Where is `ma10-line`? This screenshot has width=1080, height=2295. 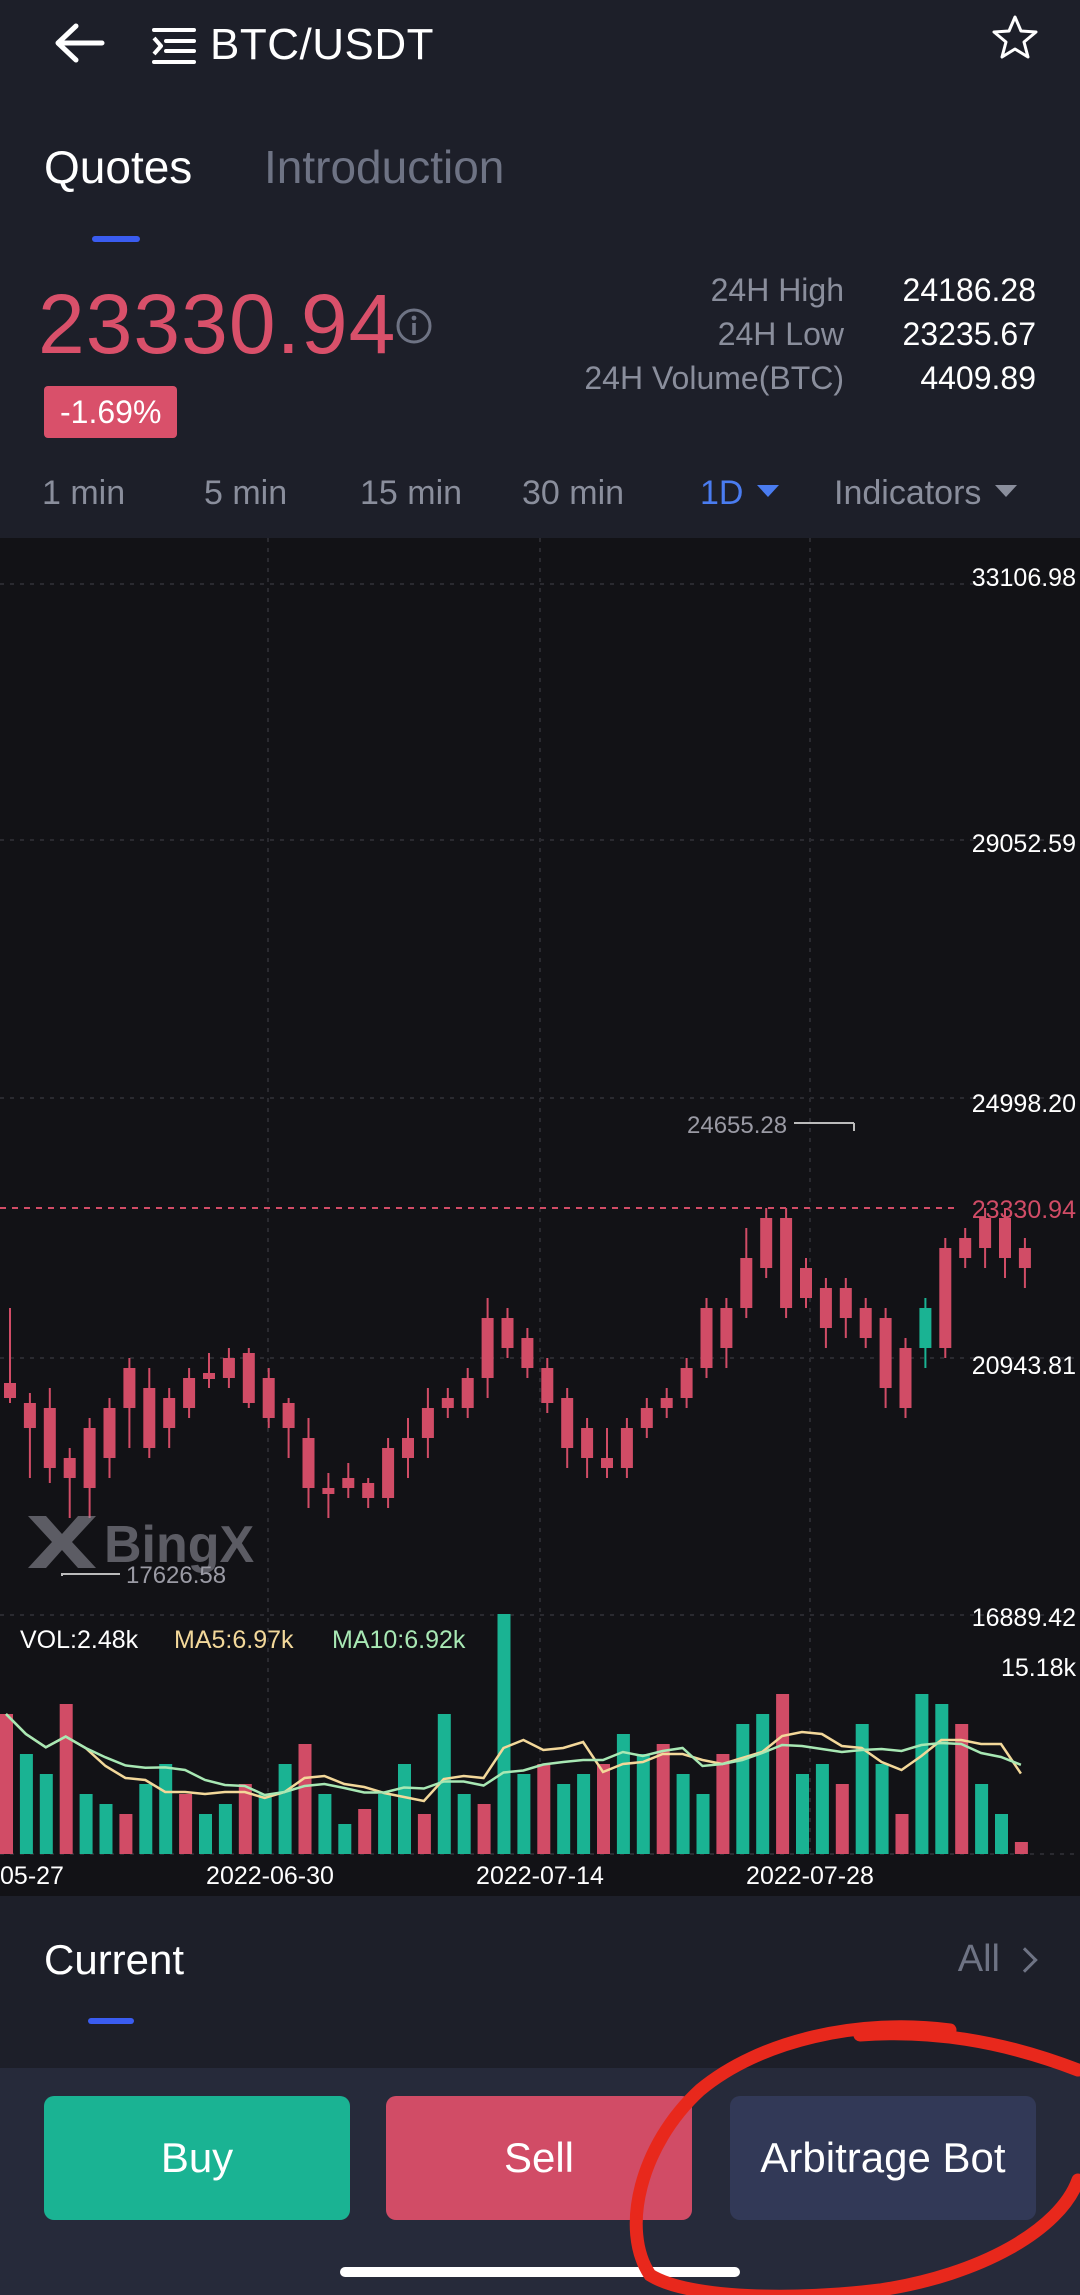
ma10-line is located at coordinates (513, 1755).